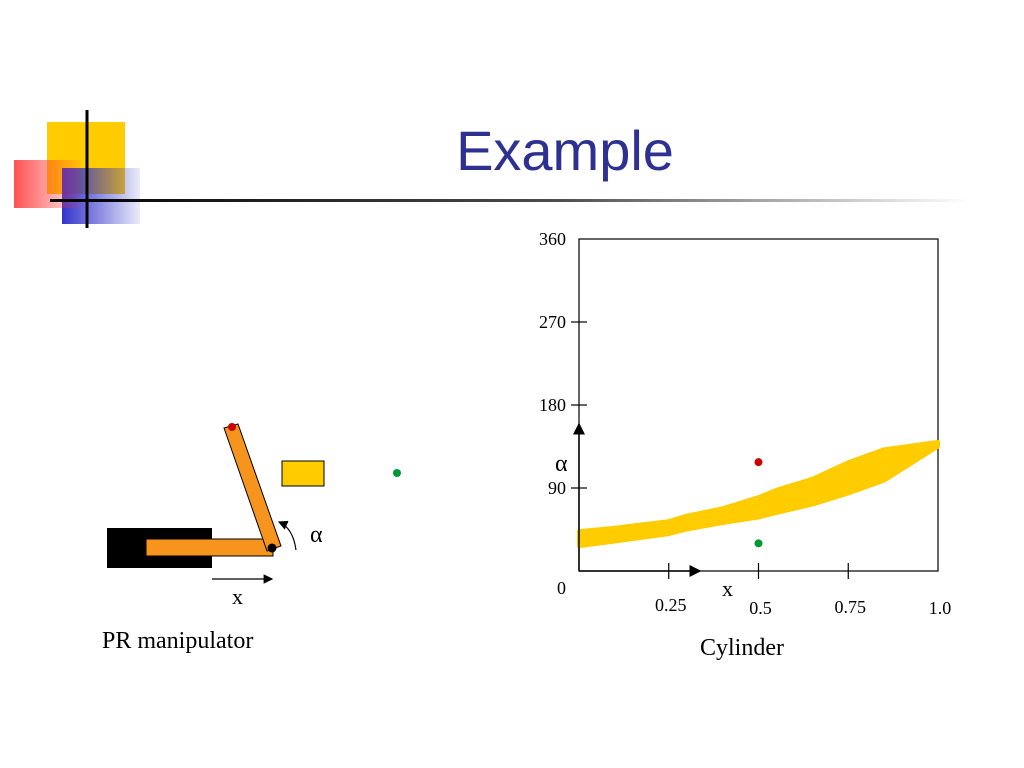 Image resolution: width=1024 pixels, height=768 pixels. Describe the element at coordinates (760, 608) in the screenshot. I see `x-tick-label: 0.5` at that location.